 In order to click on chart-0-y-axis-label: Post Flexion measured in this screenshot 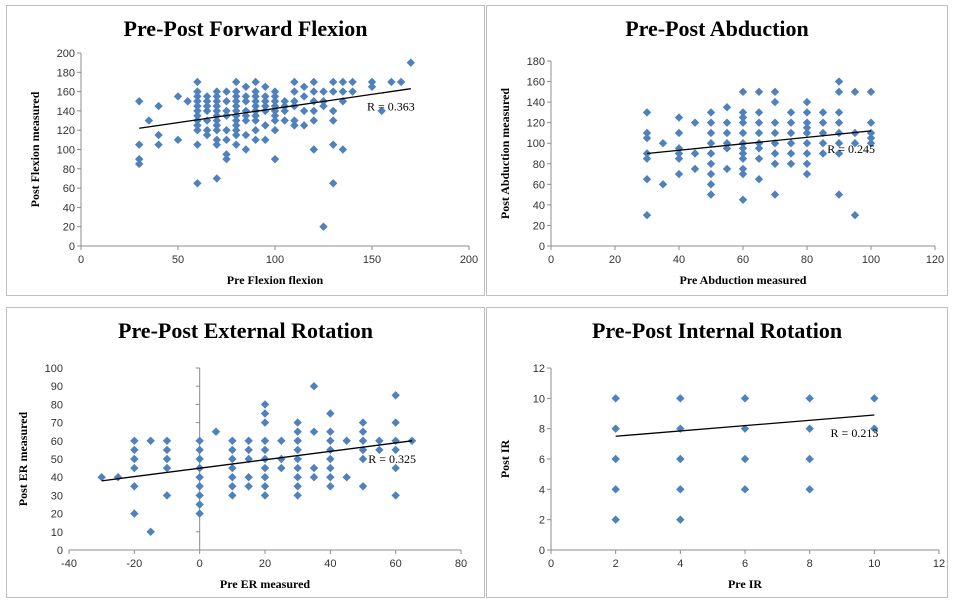, I will do `click(35, 149)`.